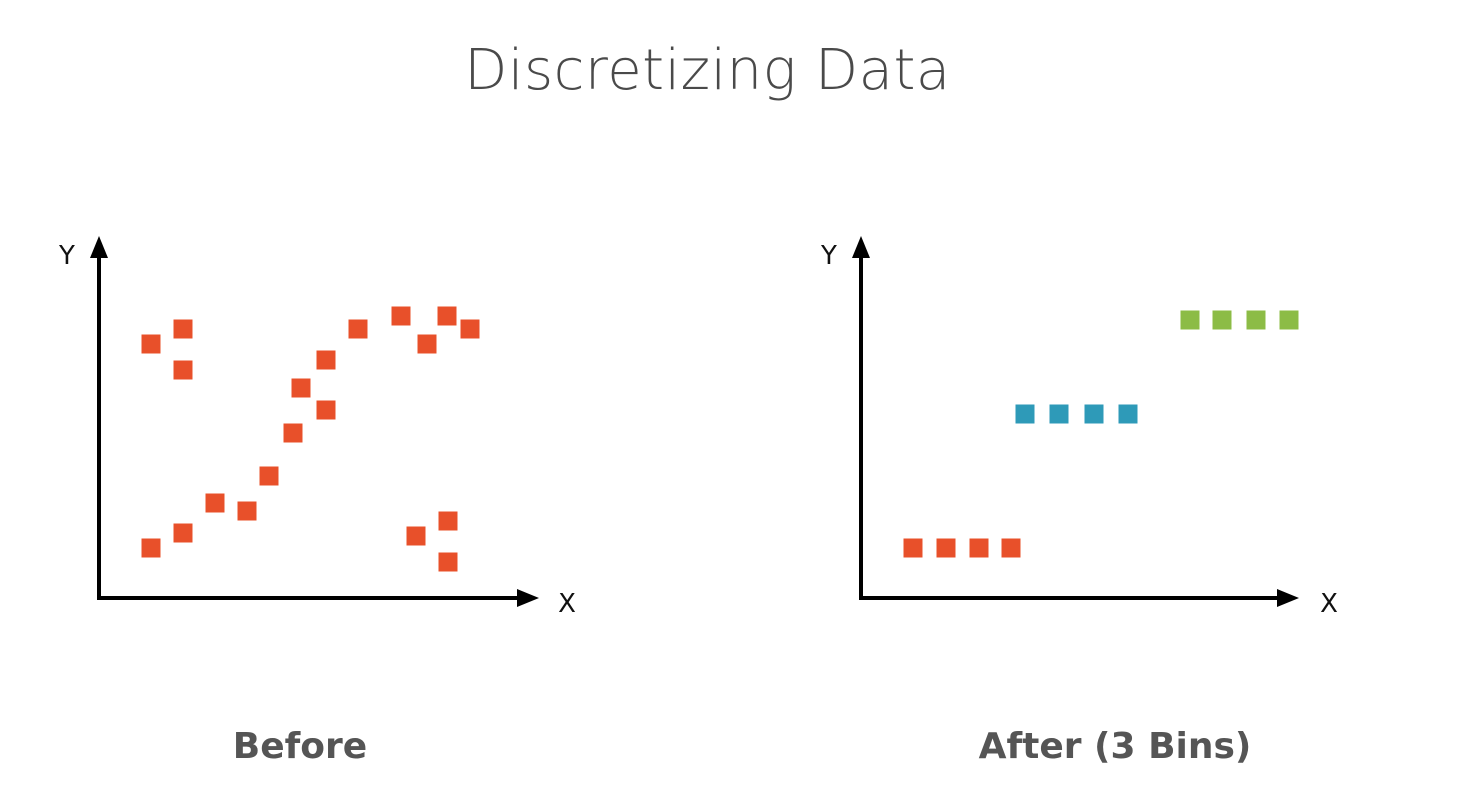  I want to click on after-caption: After (3 Bins), so click(1115, 746).